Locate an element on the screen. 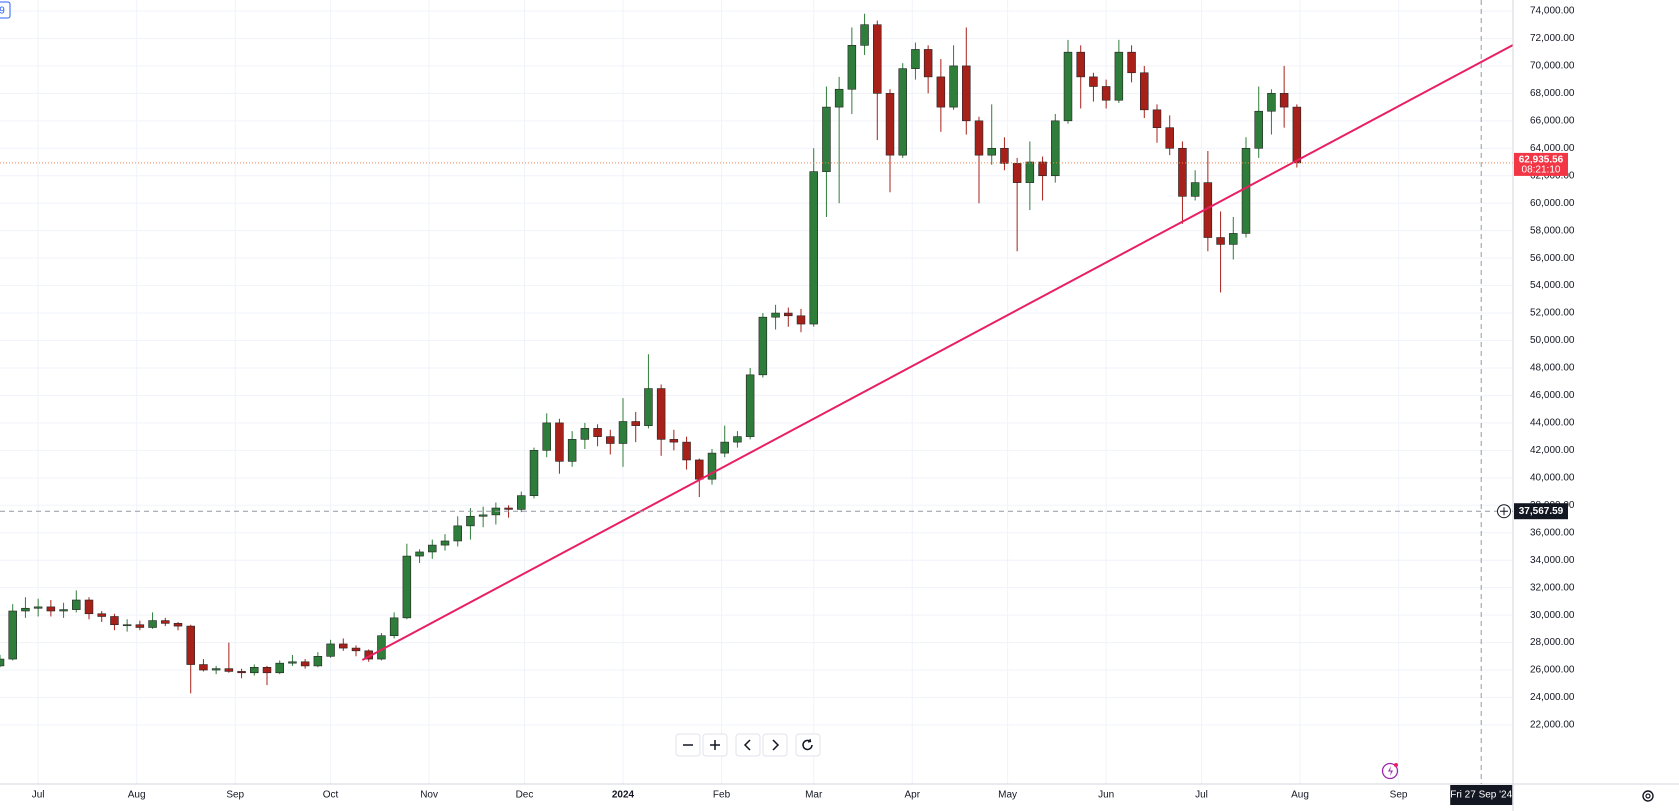 This screenshot has width=1679, height=811. last-price-tag is located at coordinates (1541, 164).